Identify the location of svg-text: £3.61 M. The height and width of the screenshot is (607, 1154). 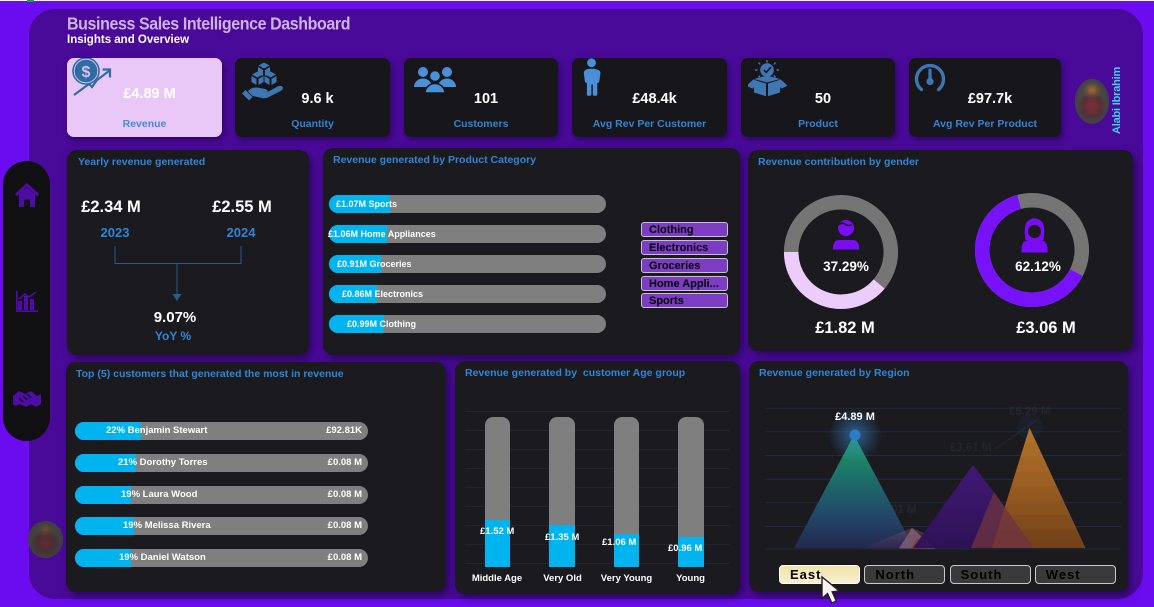
(971, 448).